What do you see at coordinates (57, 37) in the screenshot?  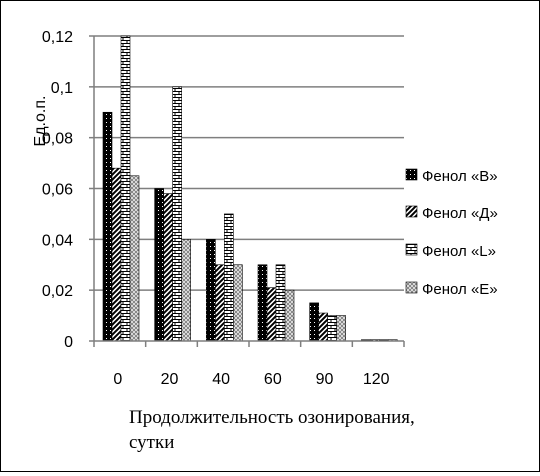 I see `y-tick-label-6: 0,12` at bounding box center [57, 37].